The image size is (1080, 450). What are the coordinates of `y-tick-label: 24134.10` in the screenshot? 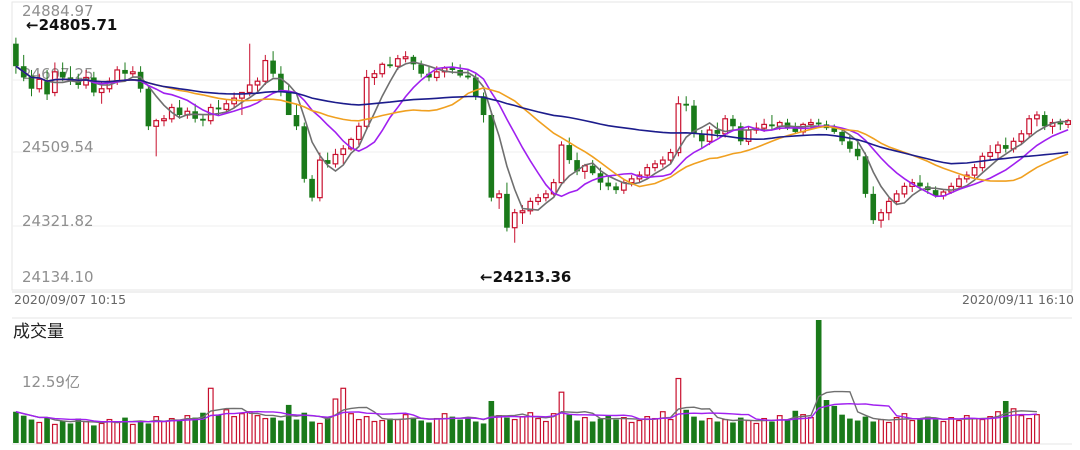 It's located at (58, 277).